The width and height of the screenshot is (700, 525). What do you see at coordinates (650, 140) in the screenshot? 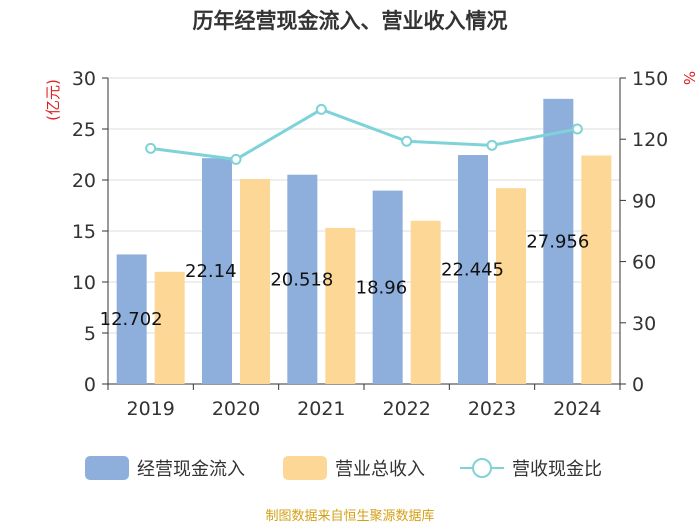
I see `right-tick-label: 120` at bounding box center [650, 140].